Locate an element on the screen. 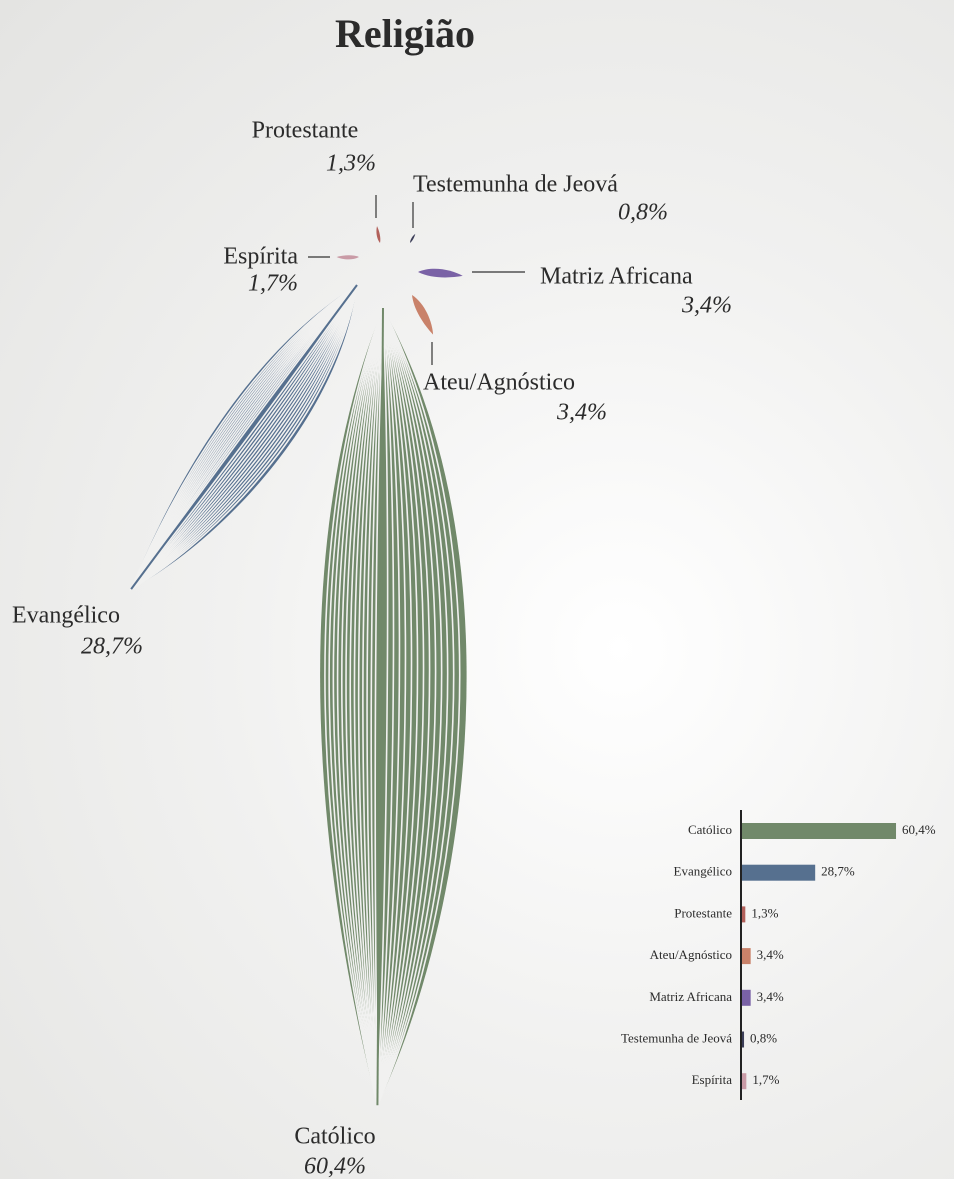  bar-category-label: Ateu/Agnóstico is located at coordinates (691, 954).